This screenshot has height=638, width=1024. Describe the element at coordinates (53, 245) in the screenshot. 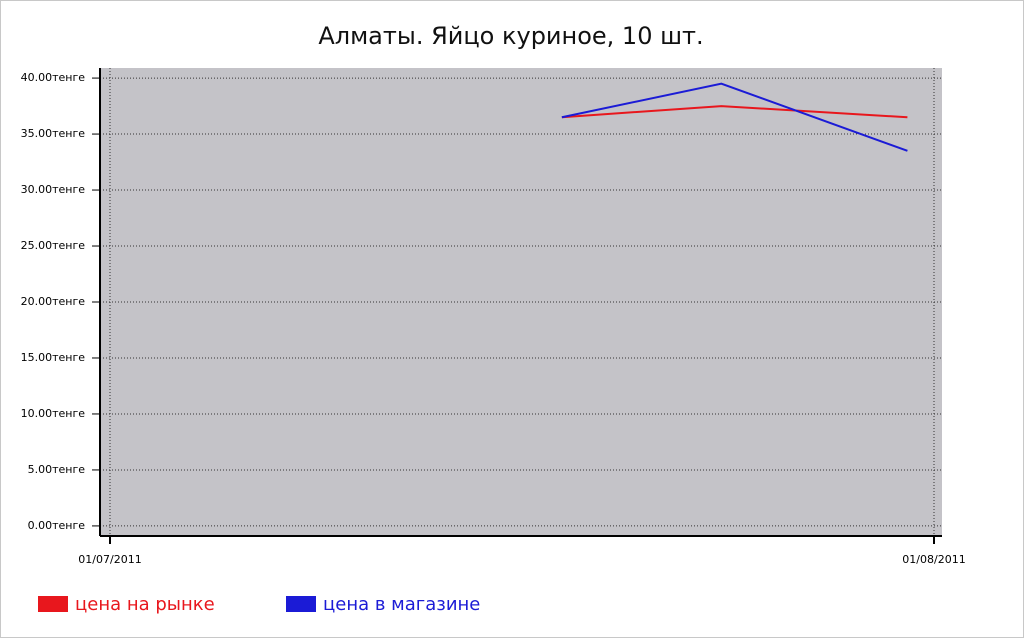

I see `y-tick-label: 25.00тенге` at that location.